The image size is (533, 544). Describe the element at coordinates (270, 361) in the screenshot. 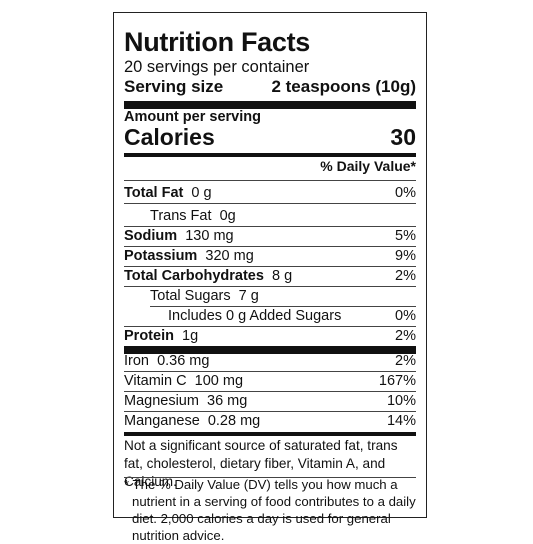

I see `vitamin-row-iron: Iron 0.36 mg 2%` at that location.